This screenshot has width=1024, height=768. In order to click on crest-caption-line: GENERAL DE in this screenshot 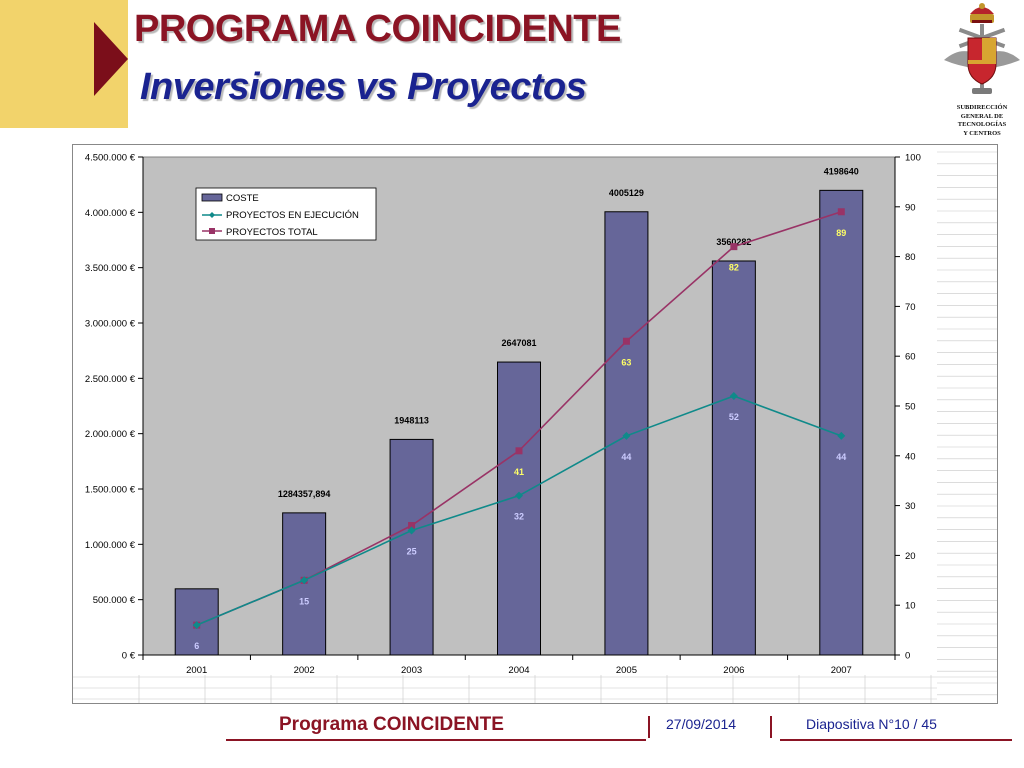, I will do `click(982, 116)`.